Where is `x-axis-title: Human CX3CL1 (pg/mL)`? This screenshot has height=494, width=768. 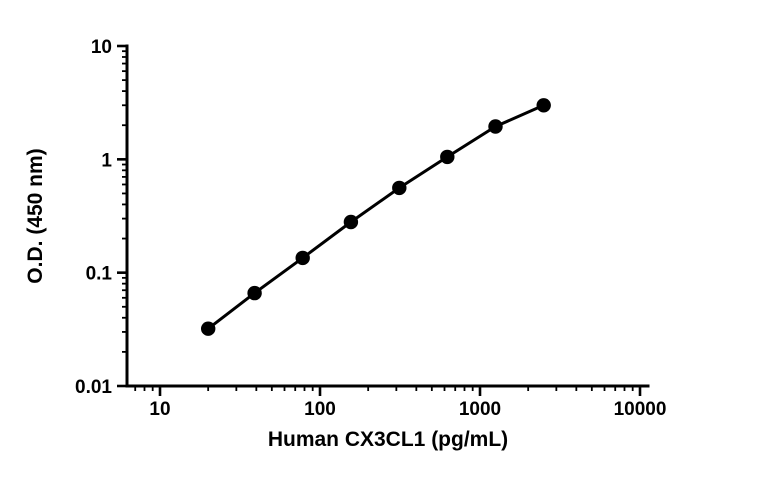
x-axis-title: Human CX3CL1 (pg/mL) is located at coordinates (388, 439).